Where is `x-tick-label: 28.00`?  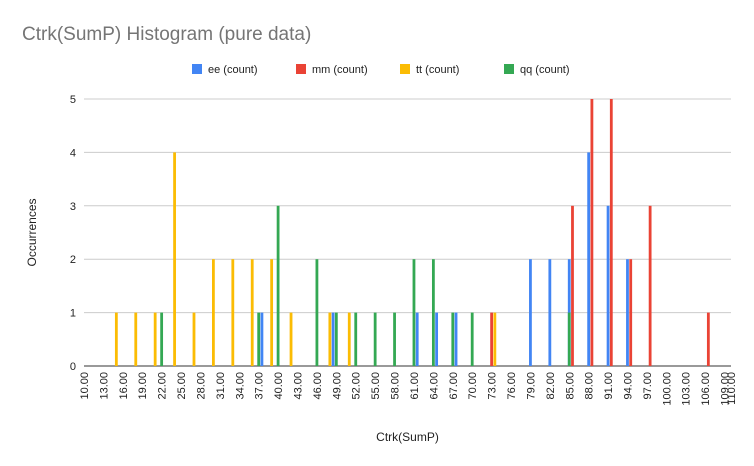
x-tick-label: 28.00 is located at coordinates (201, 386).